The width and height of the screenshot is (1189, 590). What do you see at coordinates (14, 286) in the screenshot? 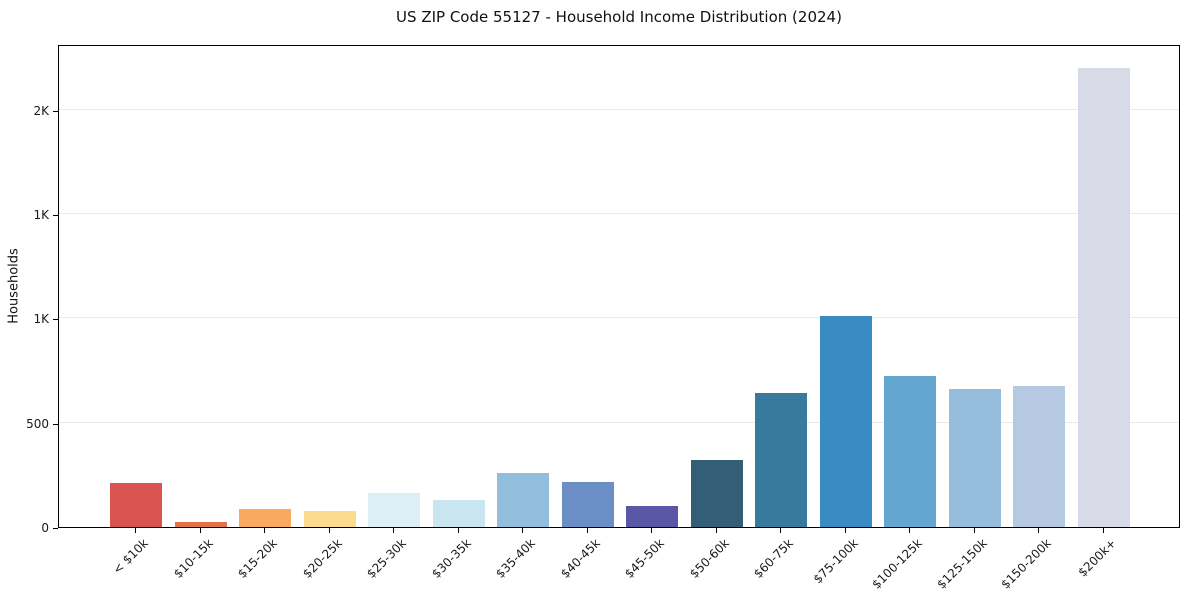
I see `y-axis-label: Households` at bounding box center [14, 286].